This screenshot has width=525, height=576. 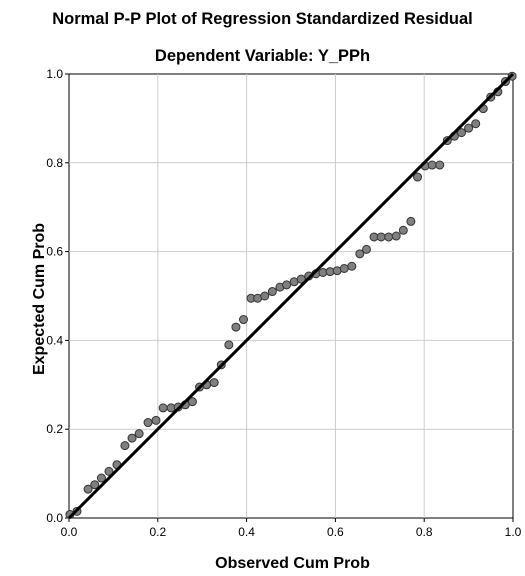 I want to click on x-axis-title: Observed Cum Prob, so click(x=292, y=563).